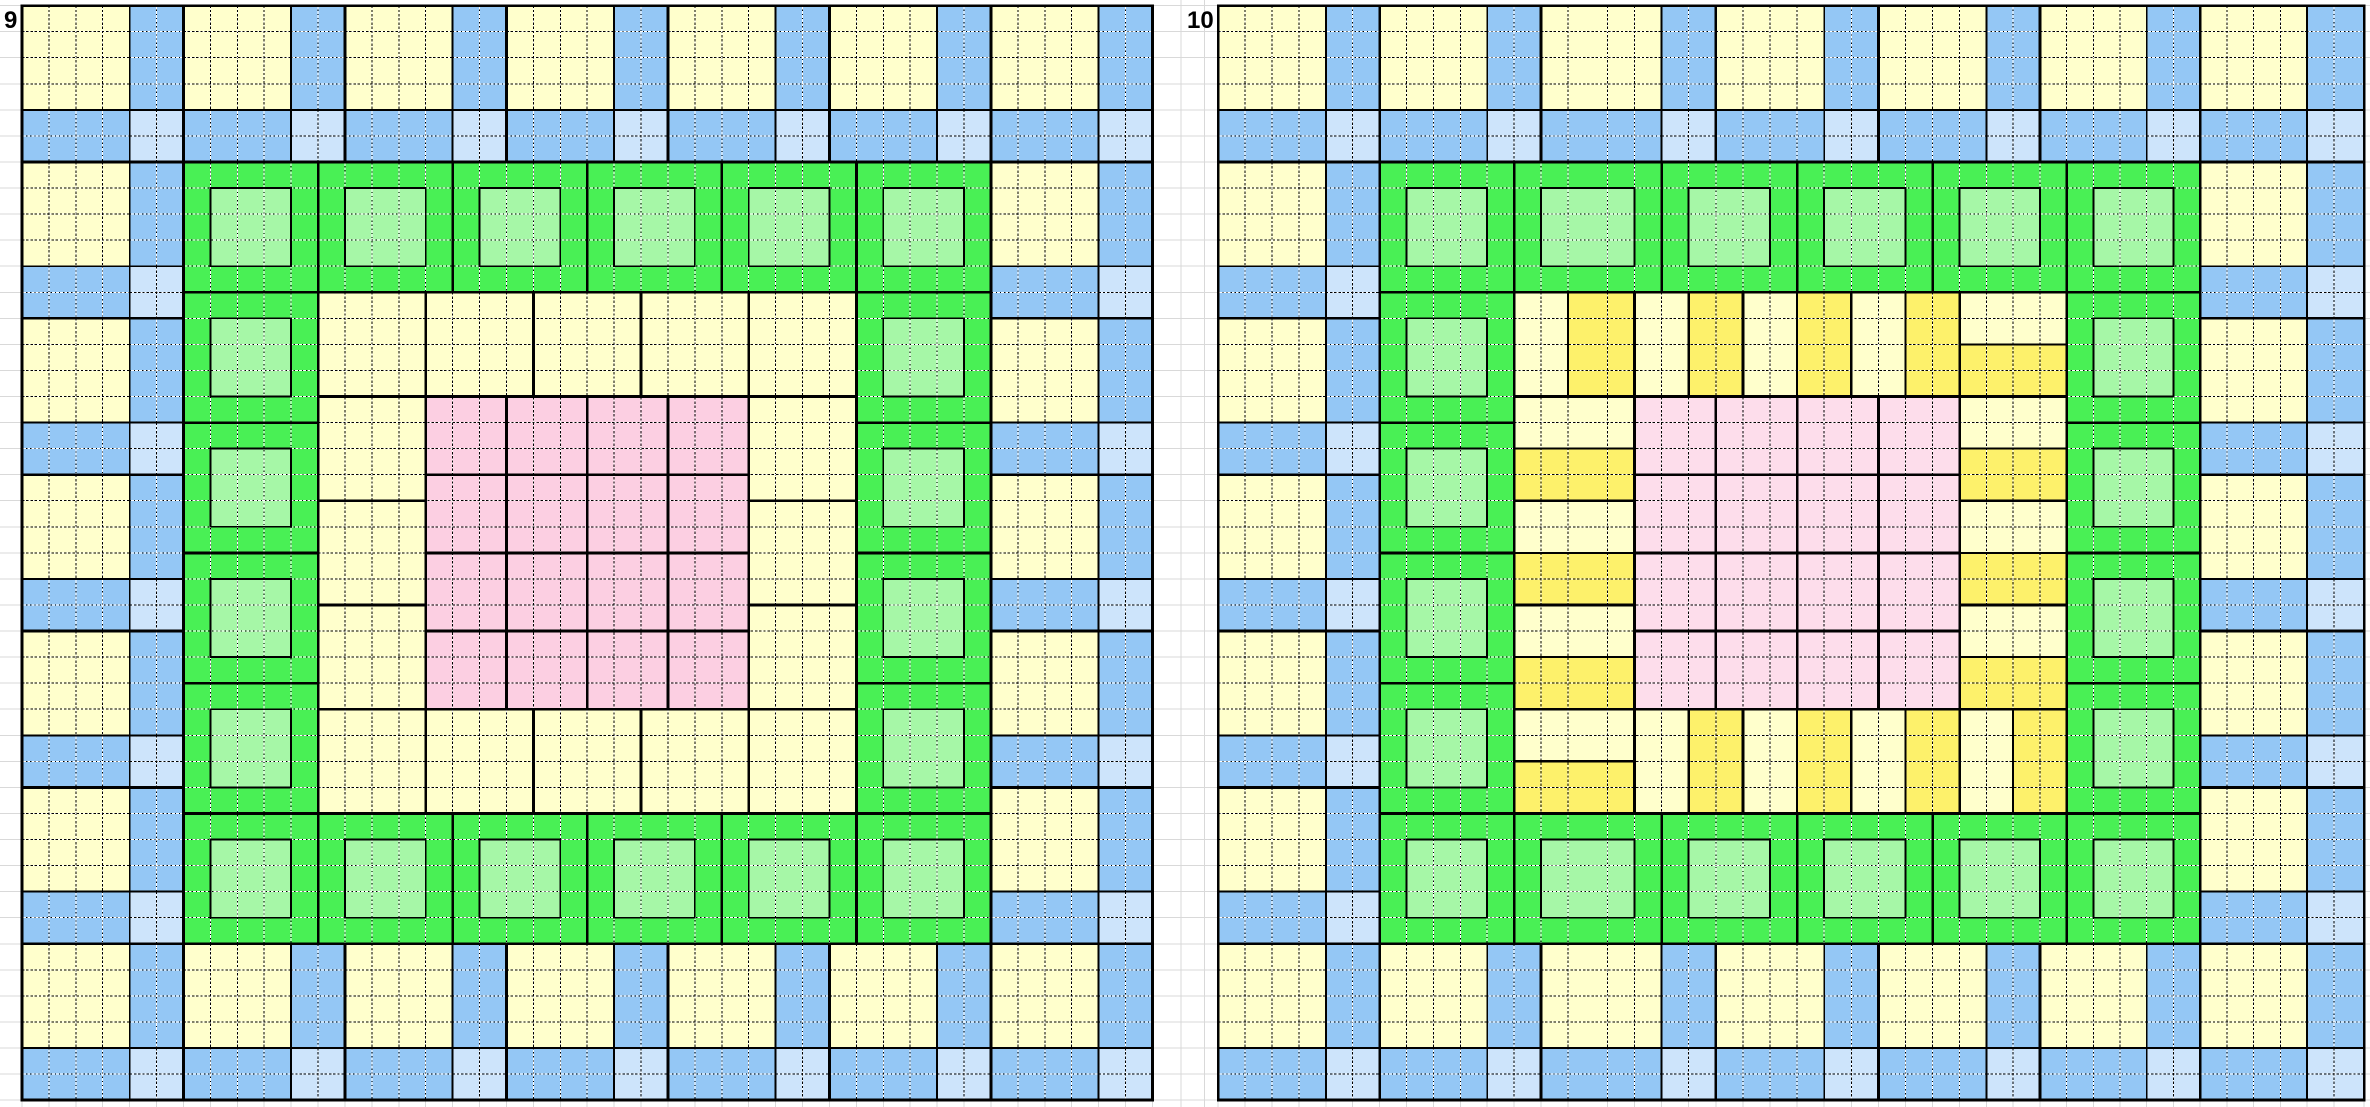 This screenshot has height=1107, width=2370. I want to click on svg-text: 9, so click(10, 20).